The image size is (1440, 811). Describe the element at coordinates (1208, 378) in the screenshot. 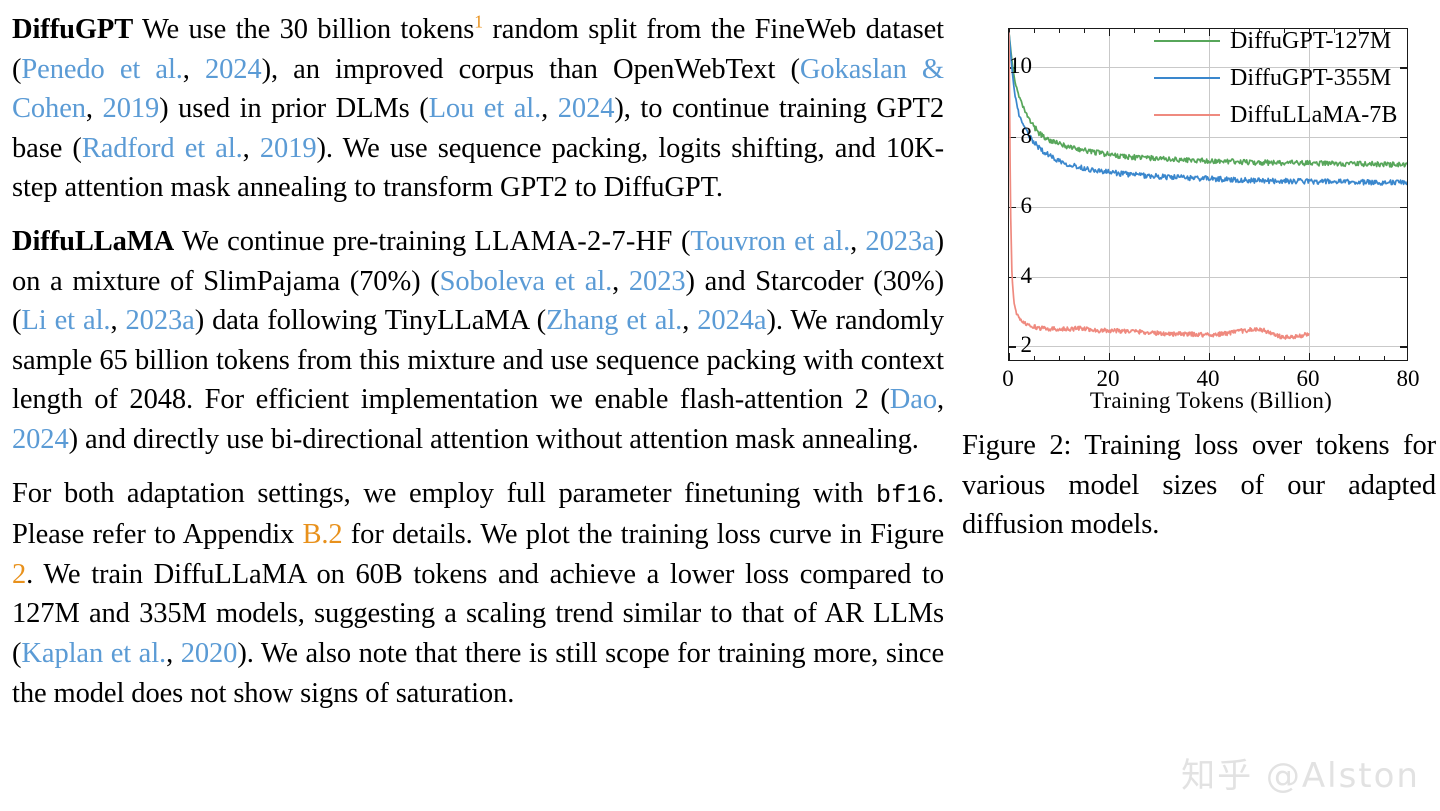

I see `chart-x-tick-label: 40` at that location.